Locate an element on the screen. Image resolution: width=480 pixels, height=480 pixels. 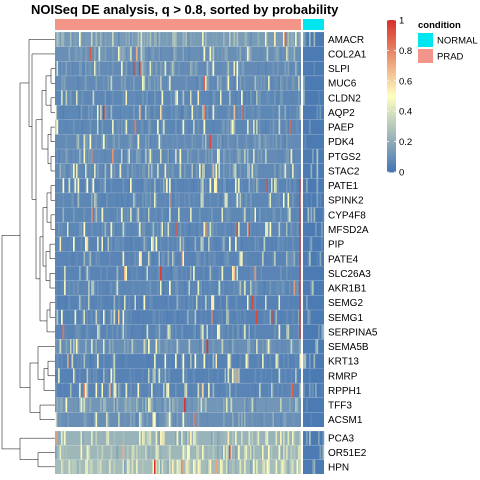
heatmap-row-cyp4f8 is located at coordinates (190, 215).